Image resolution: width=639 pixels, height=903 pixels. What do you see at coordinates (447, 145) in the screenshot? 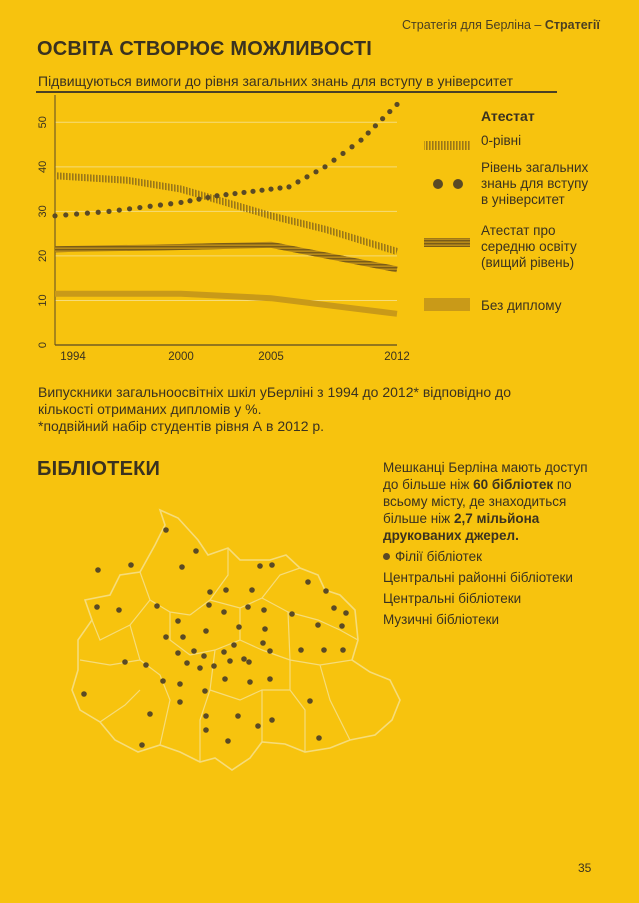
I see `legend-swatch-0-levels` at bounding box center [447, 145].